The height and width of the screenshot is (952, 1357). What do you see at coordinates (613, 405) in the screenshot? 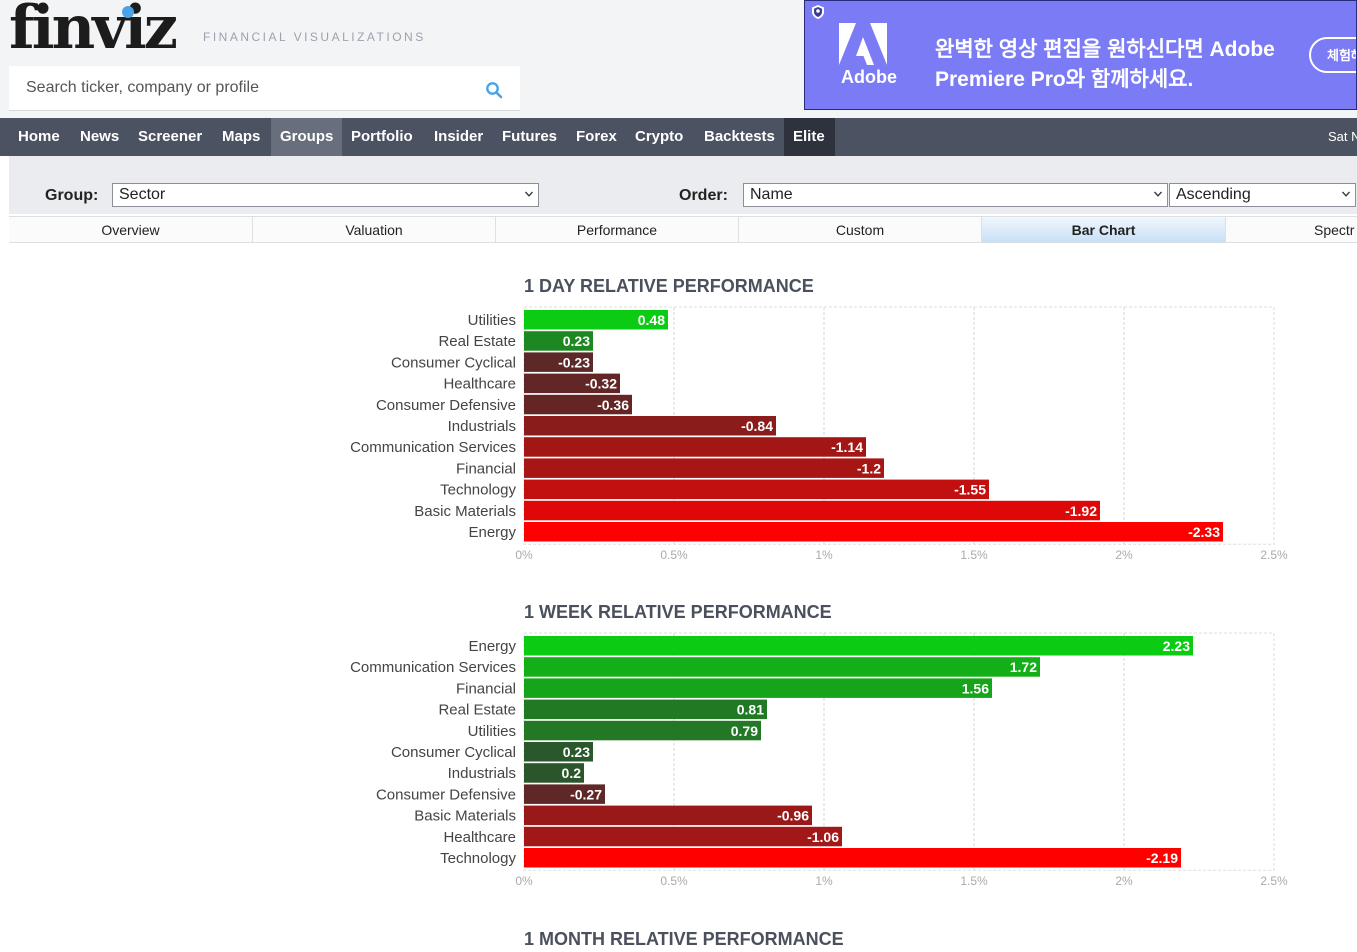
I see `bar-value-label: -0.36` at bounding box center [613, 405].